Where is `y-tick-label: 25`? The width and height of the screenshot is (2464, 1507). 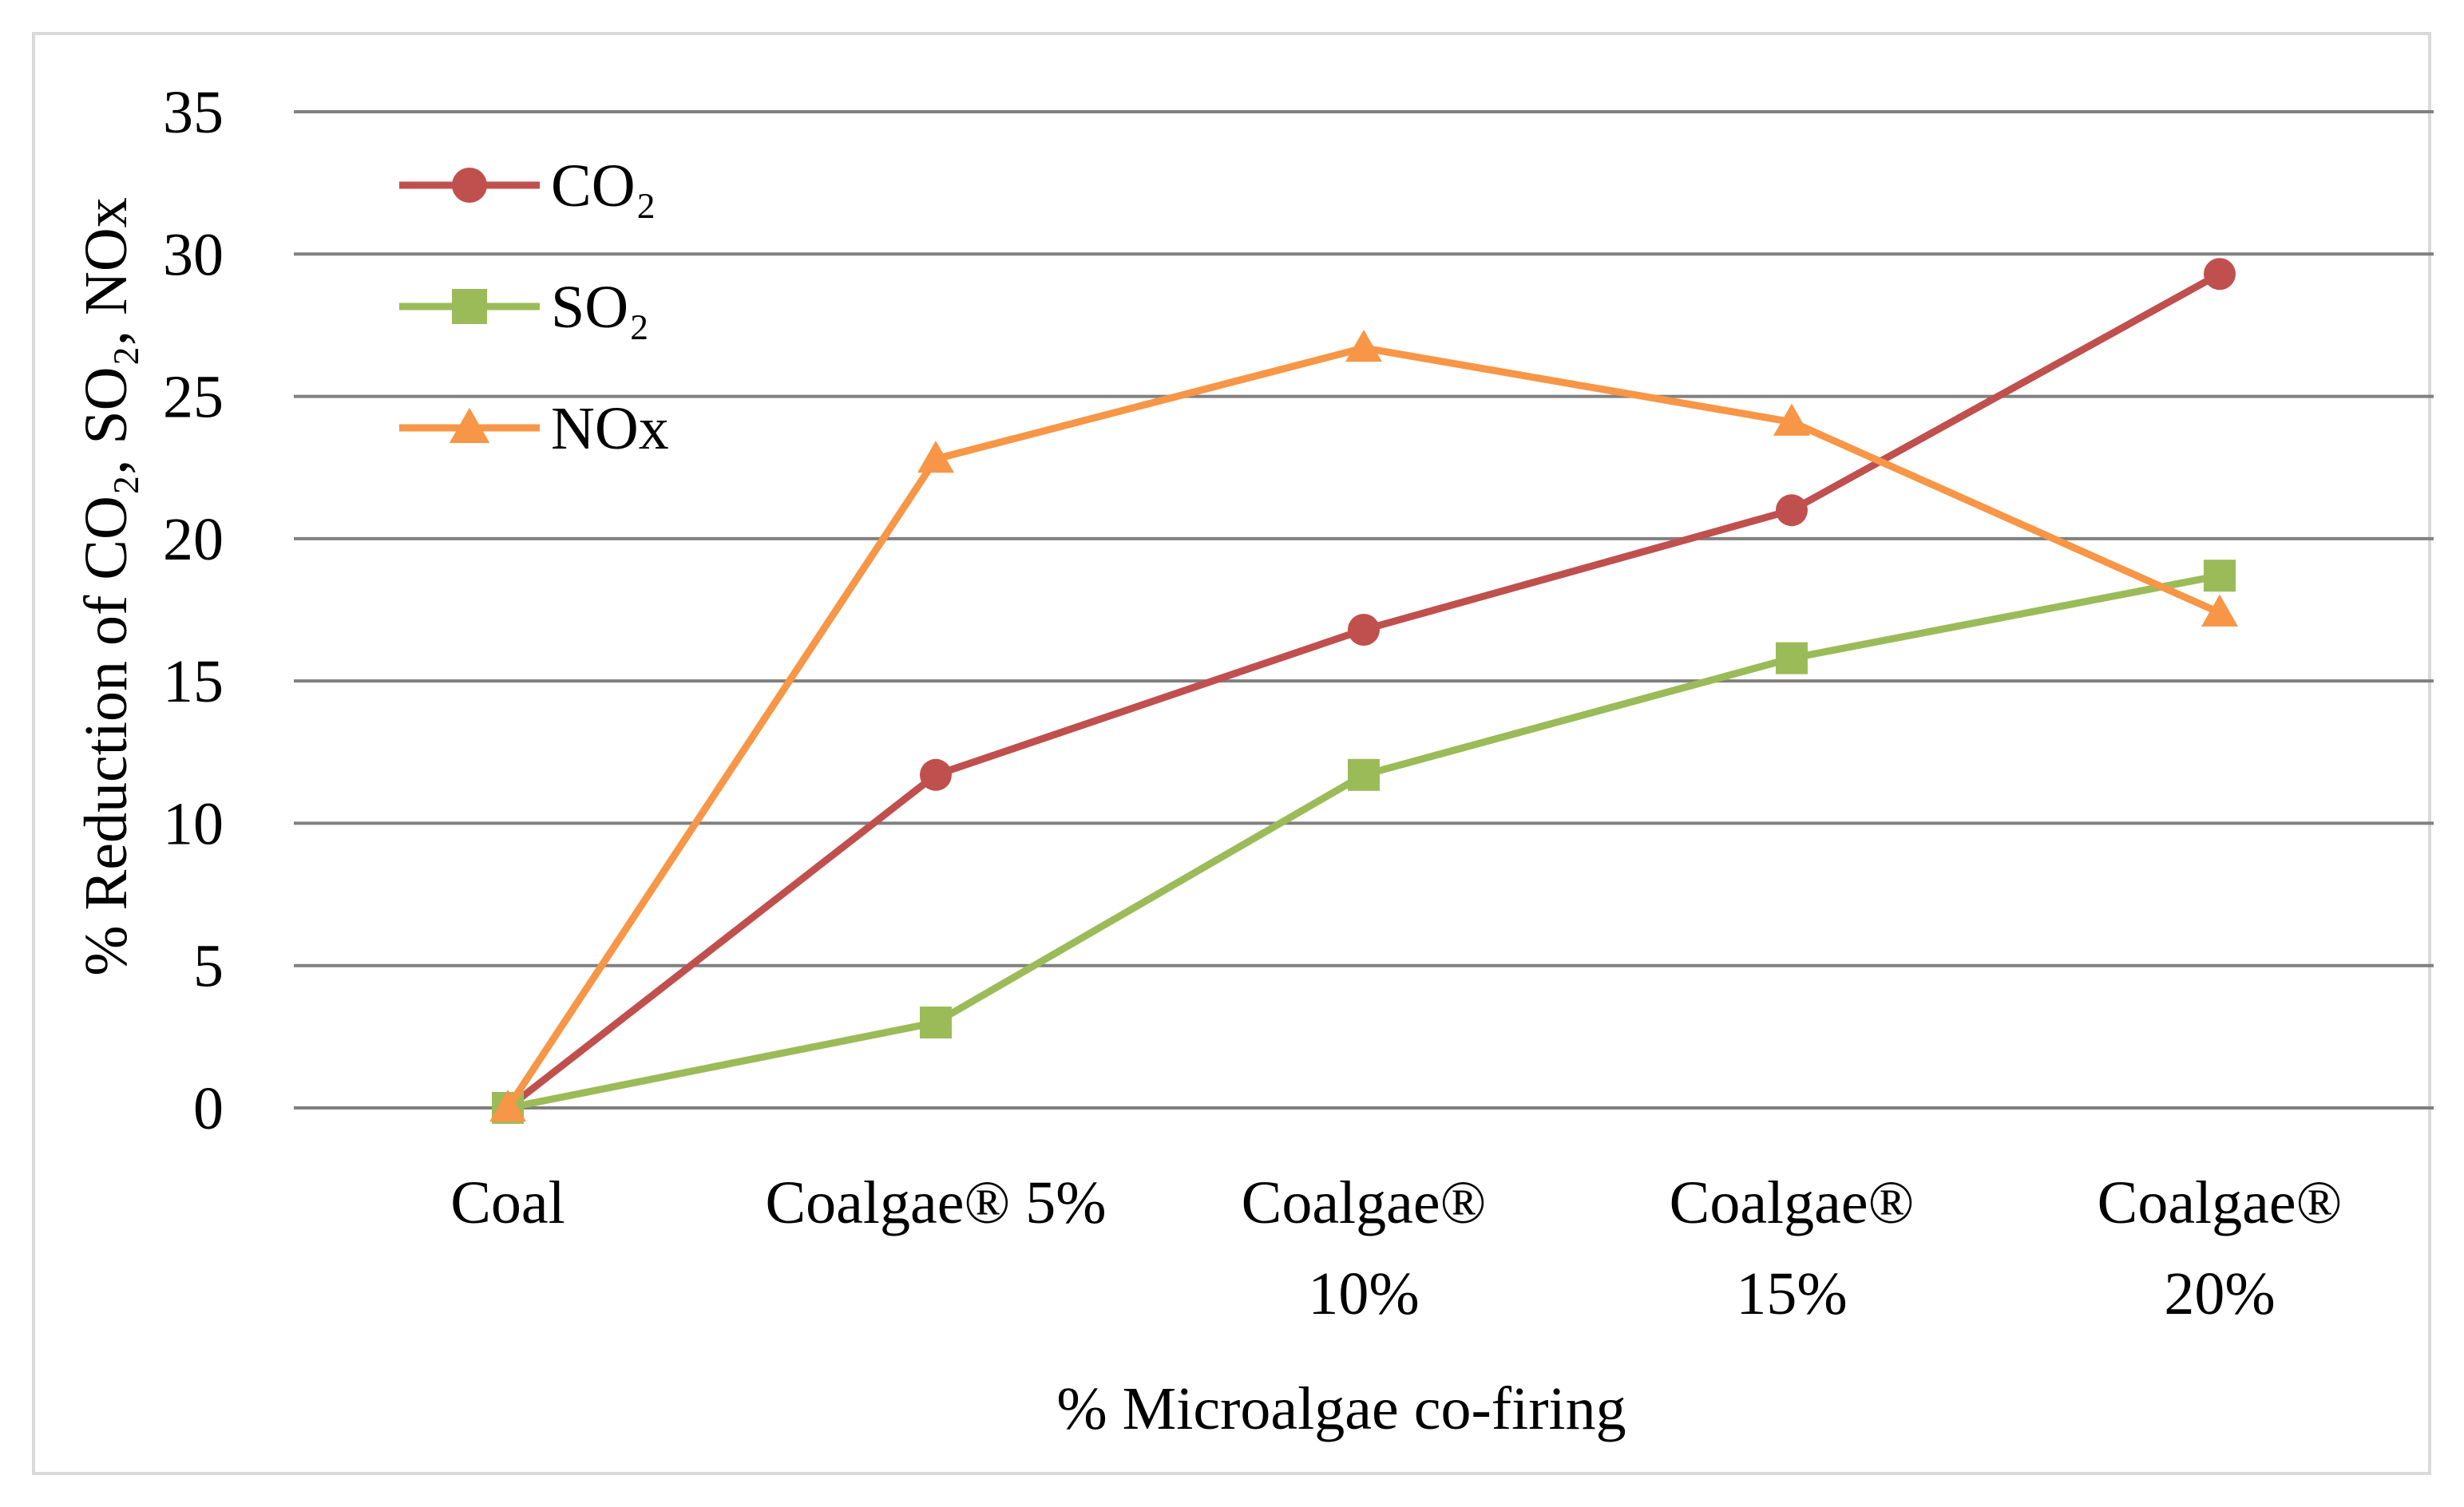
y-tick-label: 25 is located at coordinates (193, 397).